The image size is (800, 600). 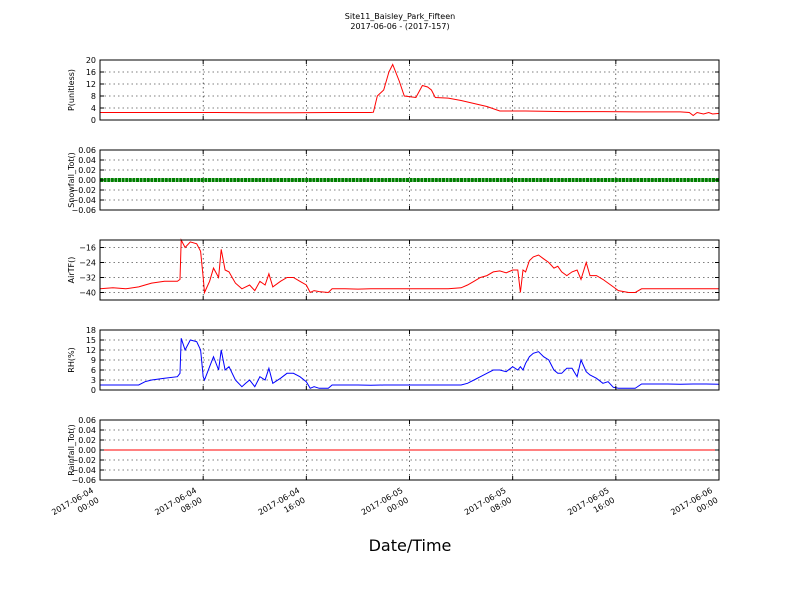 I want to click on y-tick-label: 18, so click(x=91, y=330).